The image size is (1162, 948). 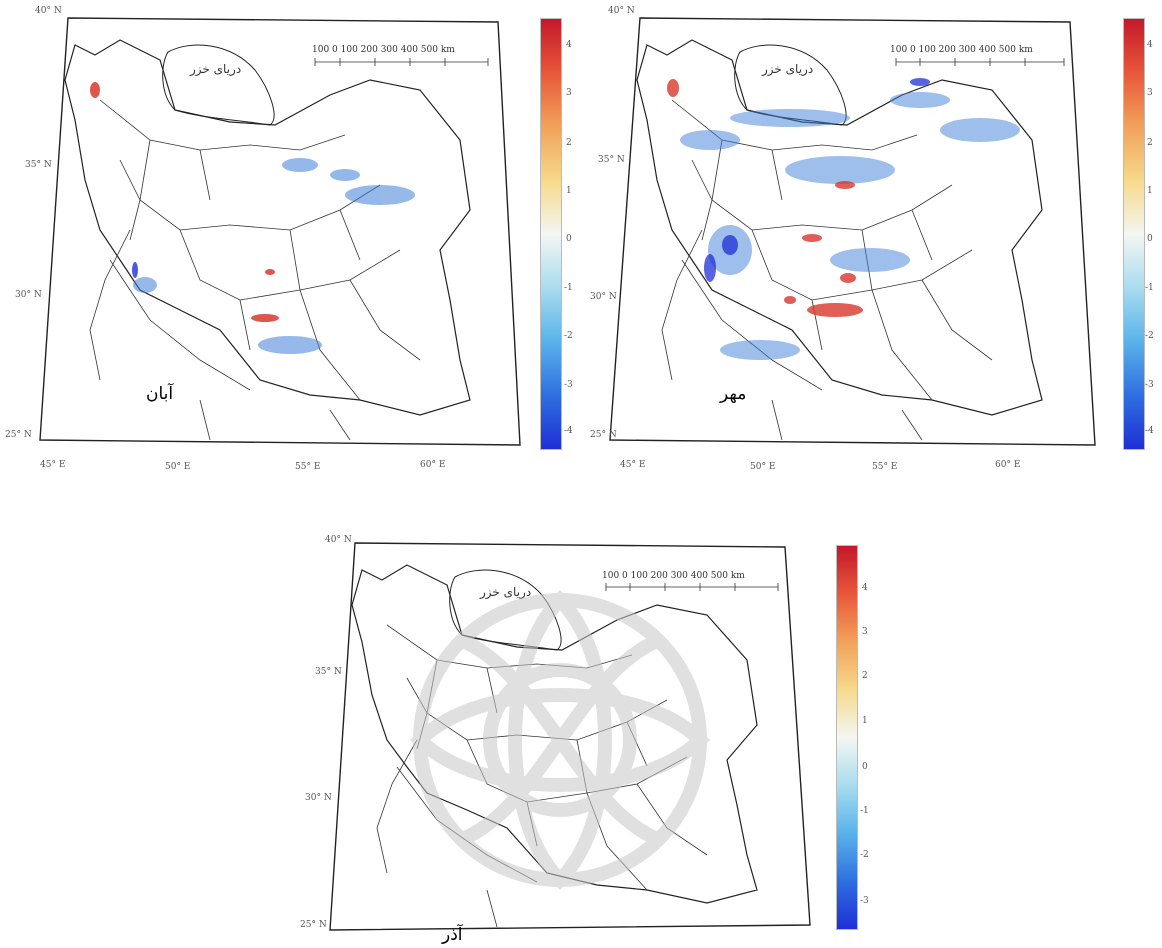 I want to click on month-label: مهر, so click(x=733, y=394).